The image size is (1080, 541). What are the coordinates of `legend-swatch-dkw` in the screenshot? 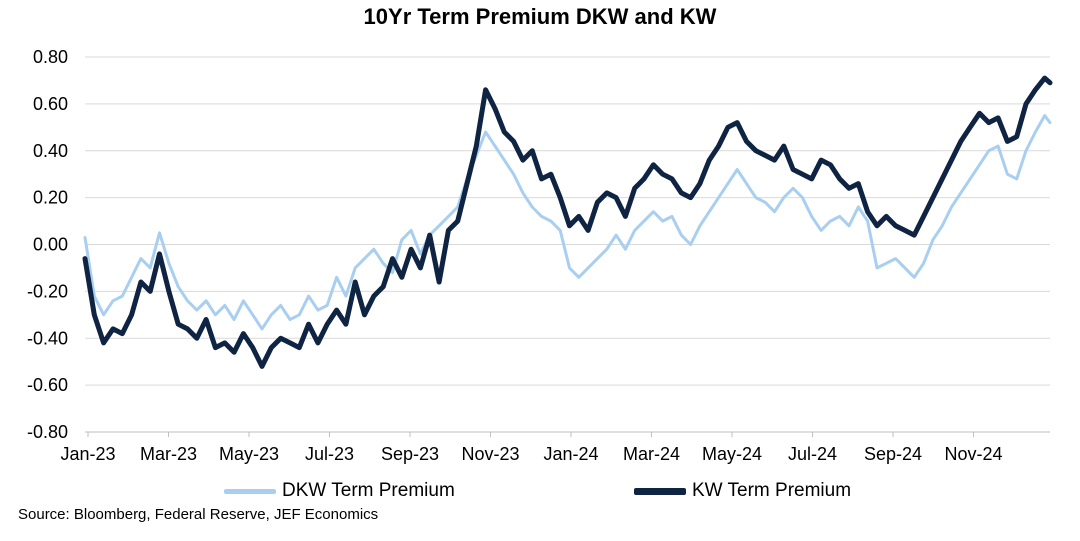 It's located at (250, 491).